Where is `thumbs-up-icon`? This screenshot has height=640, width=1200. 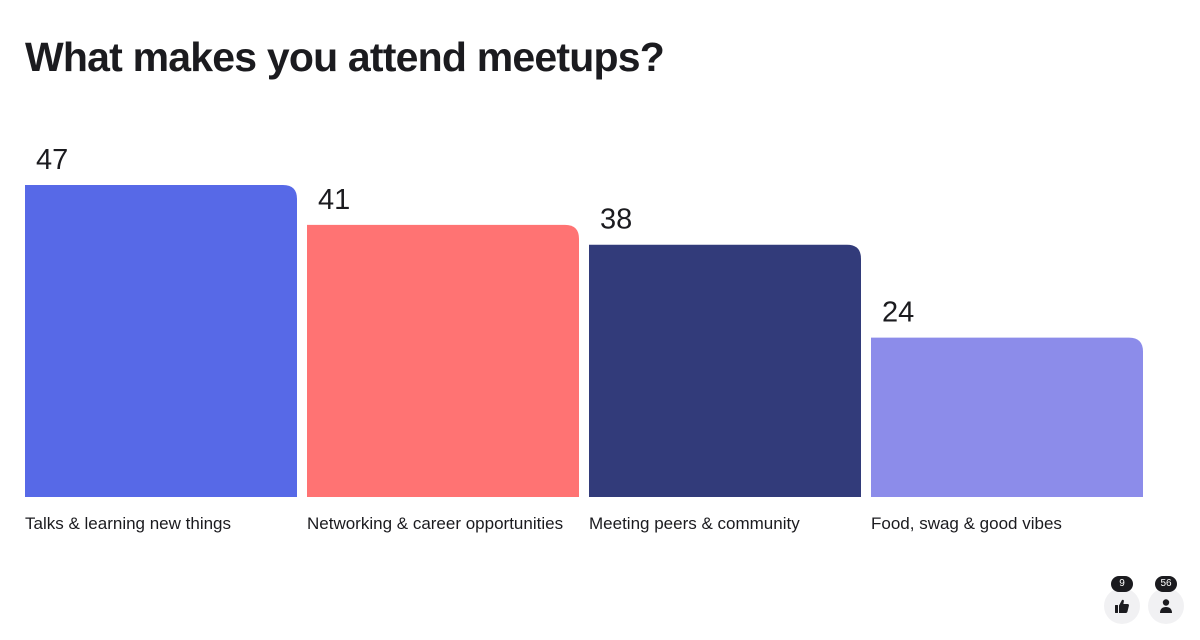 thumbs-up-icon is located at coordinates (1122, 606).